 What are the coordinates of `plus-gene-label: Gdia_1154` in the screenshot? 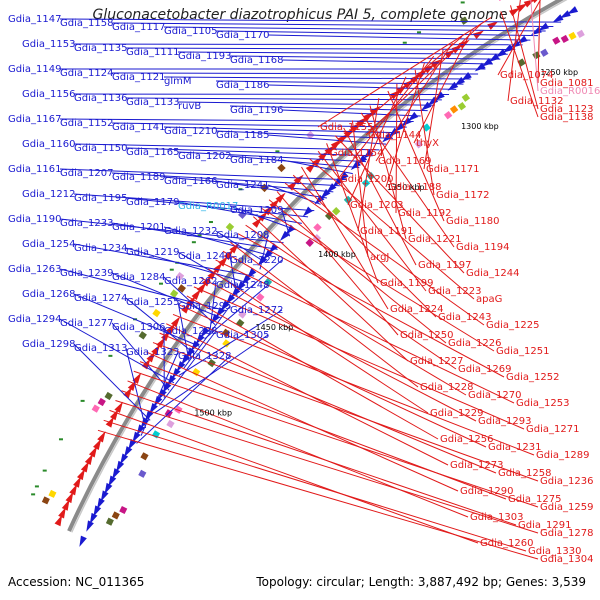 It's located at (356, 153).